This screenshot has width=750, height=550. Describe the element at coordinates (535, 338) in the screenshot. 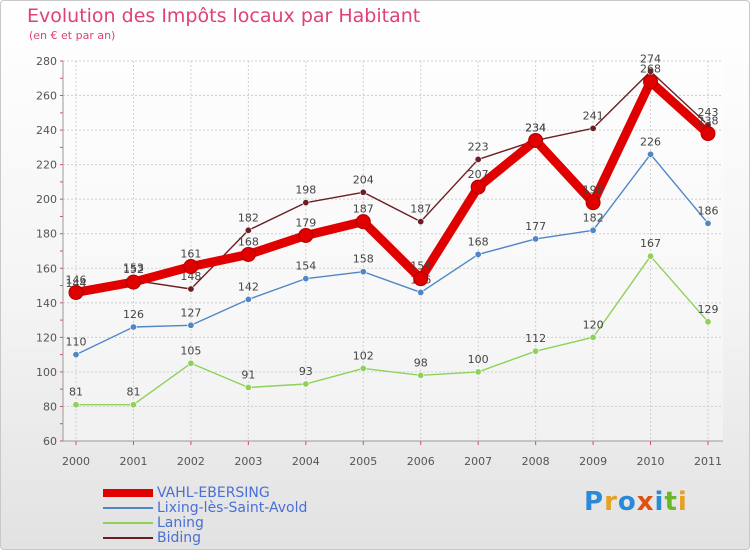

I see `data-label: 112` at that location.